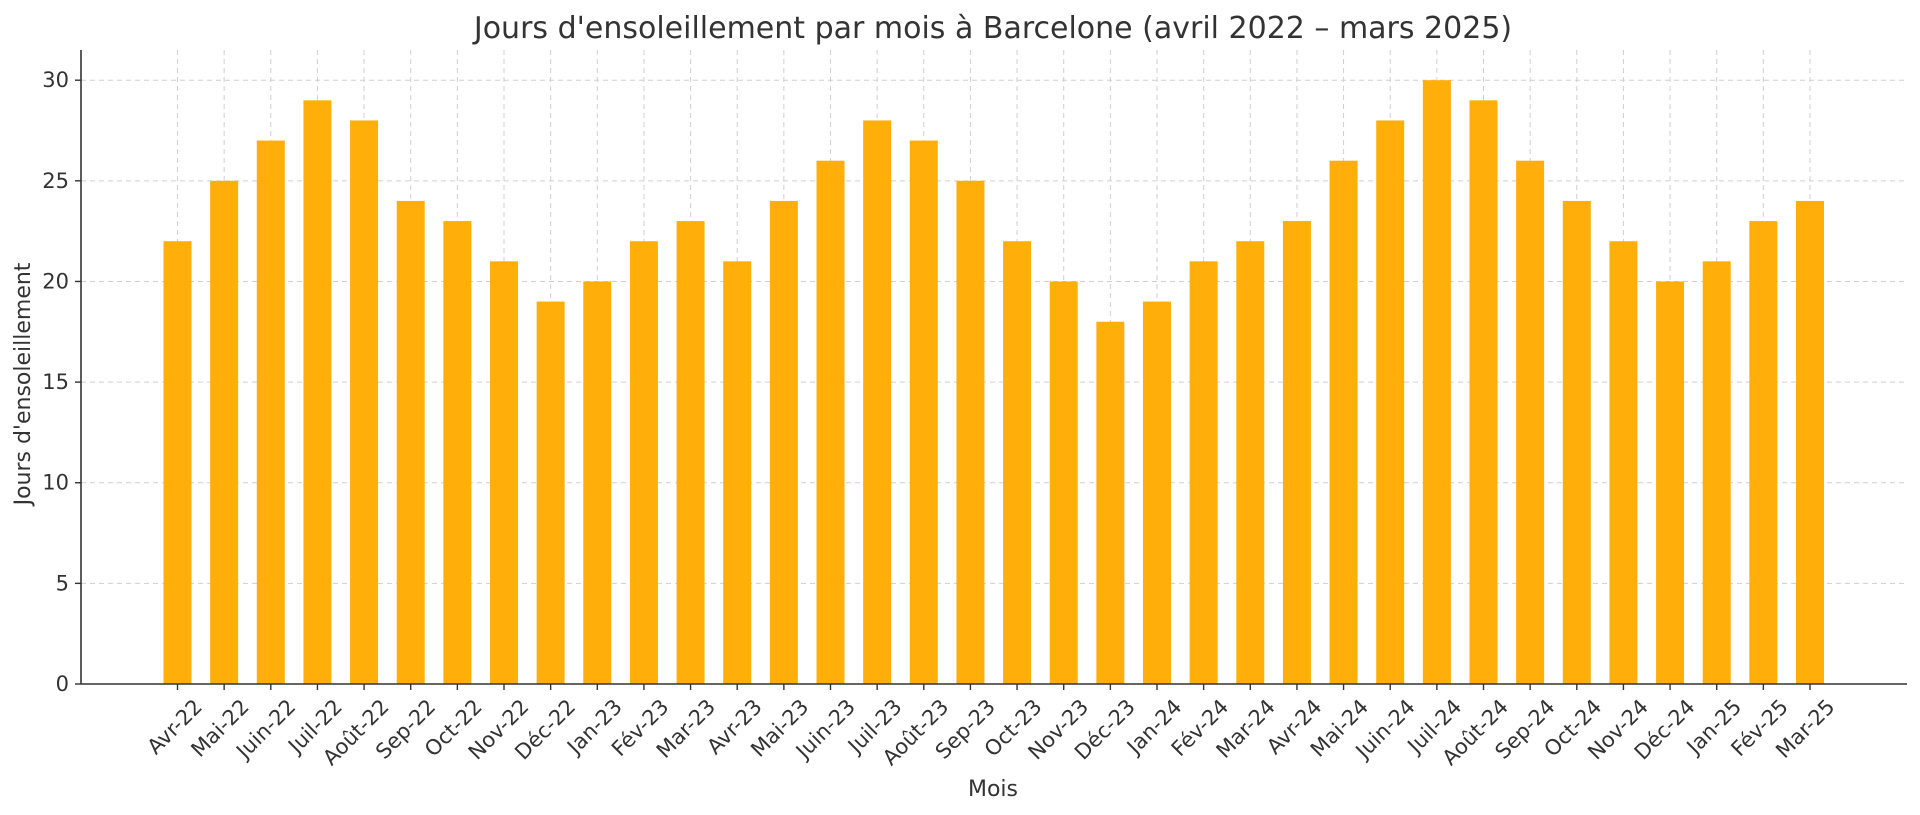  What do you see at coordinates (55, 80) in the screenshot?
I see `y-tick-label: 30` at bounding box center [55, 80].